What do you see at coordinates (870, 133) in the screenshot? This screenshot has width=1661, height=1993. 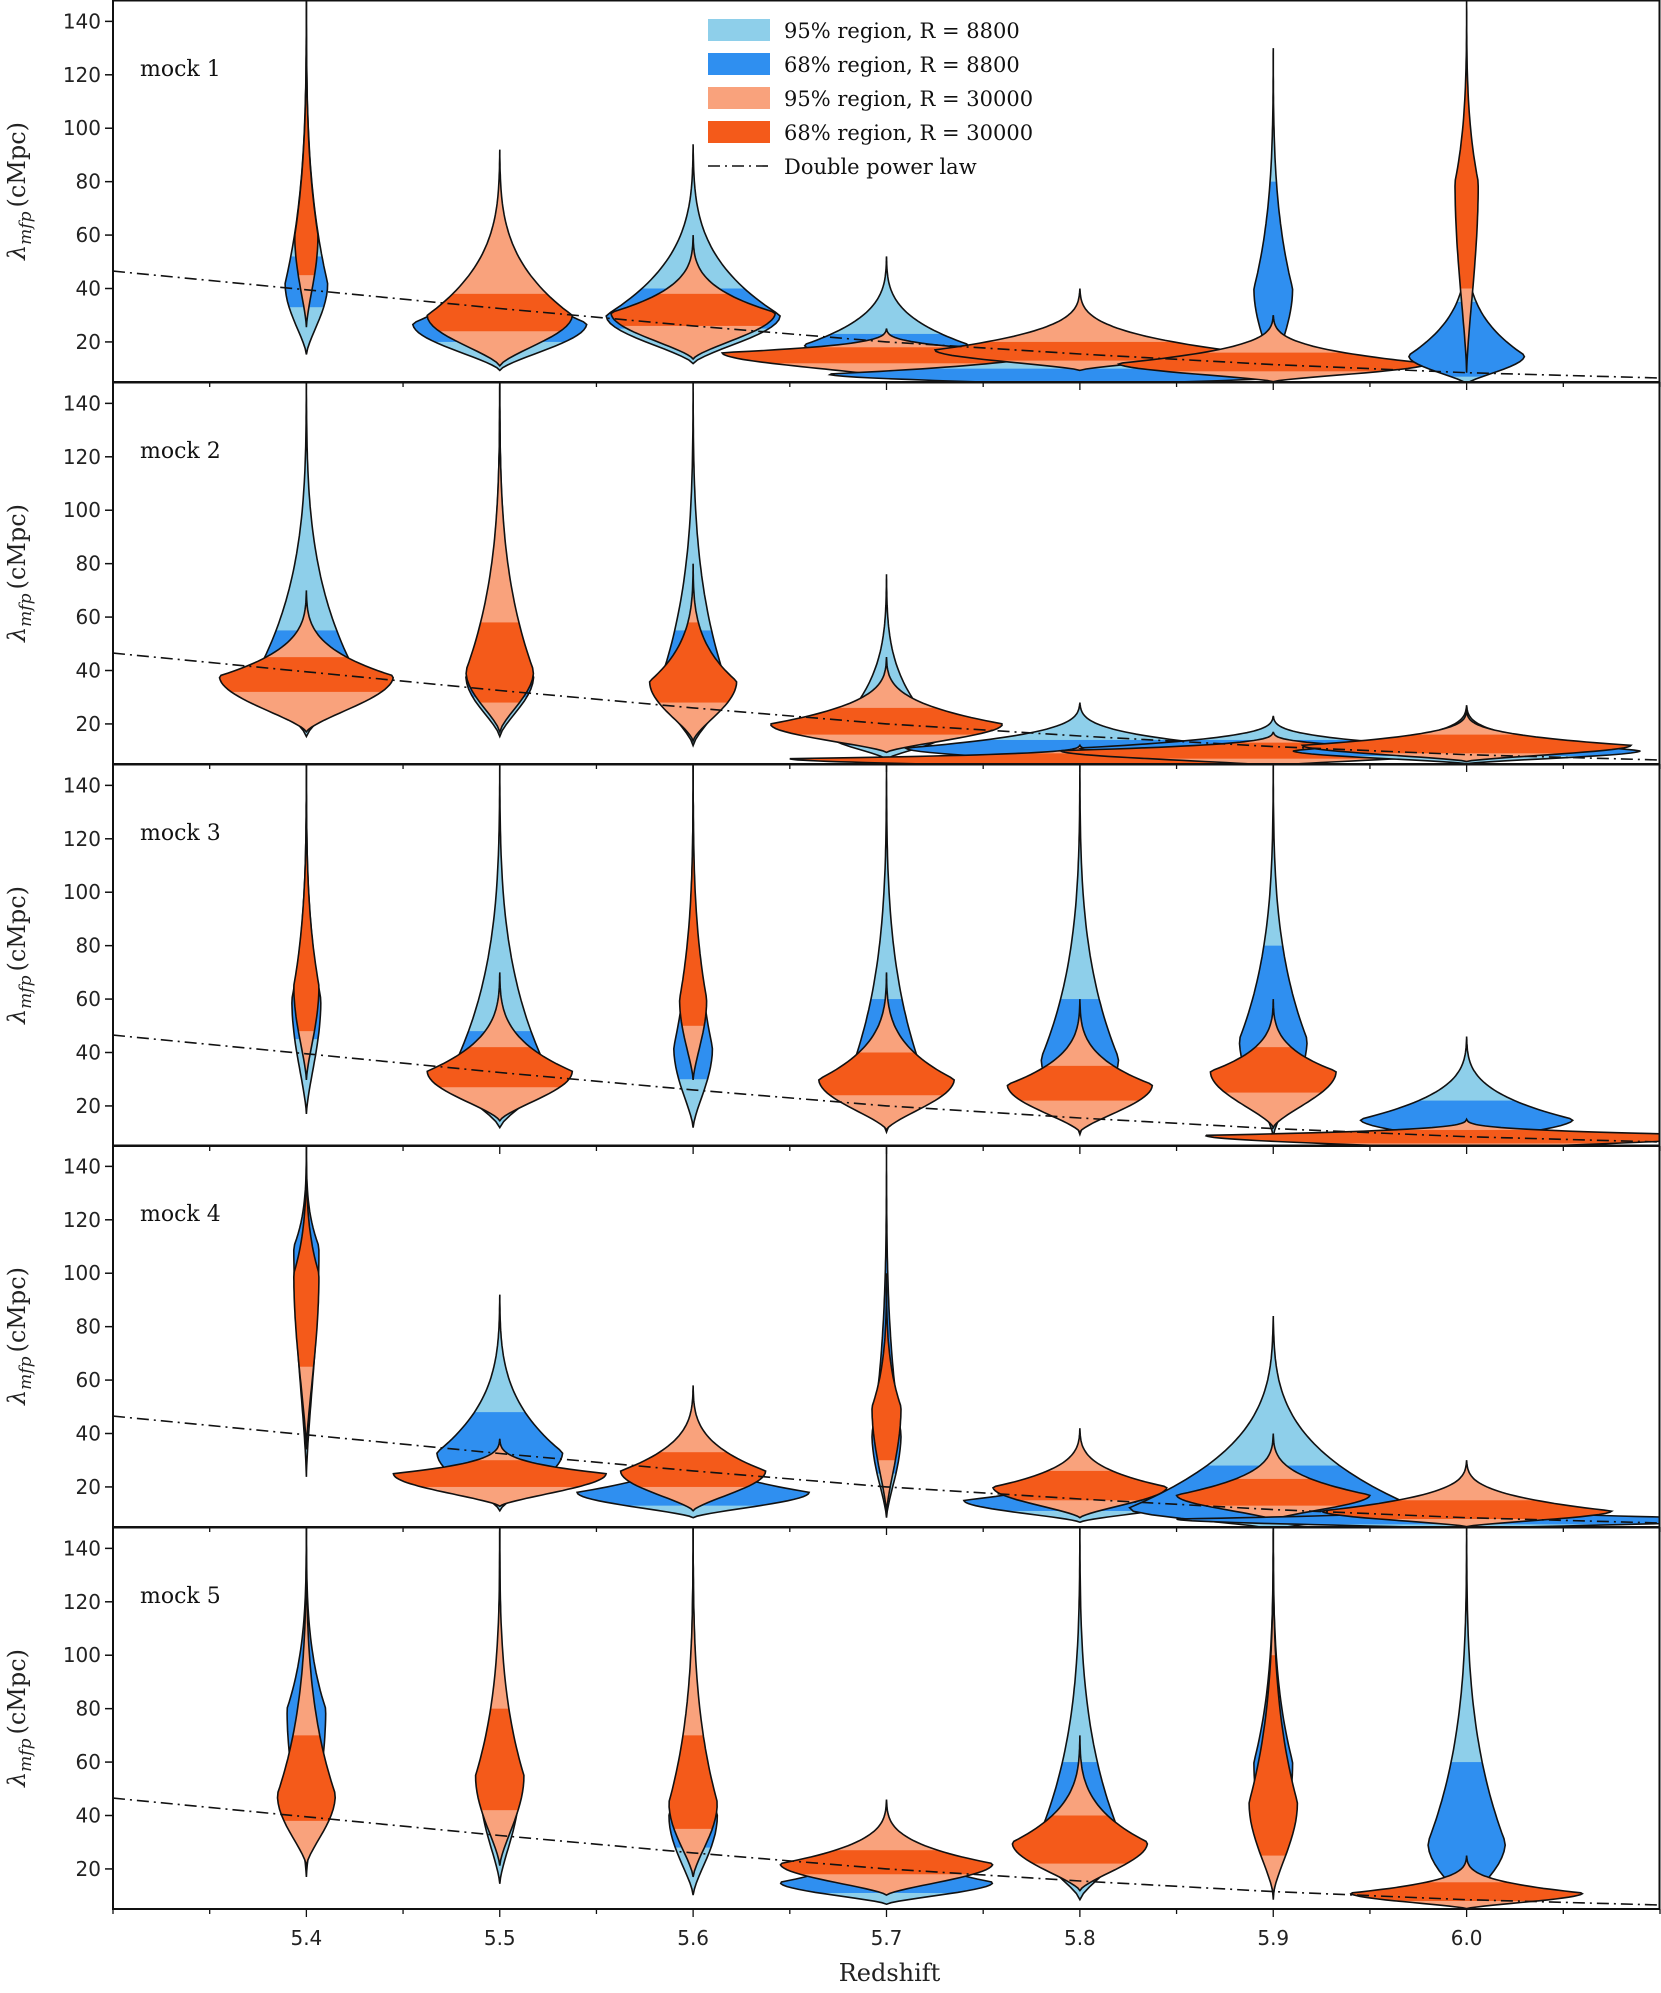 I see `legend-item: 68% region, R = 30000` at bounding box center [870, 133].